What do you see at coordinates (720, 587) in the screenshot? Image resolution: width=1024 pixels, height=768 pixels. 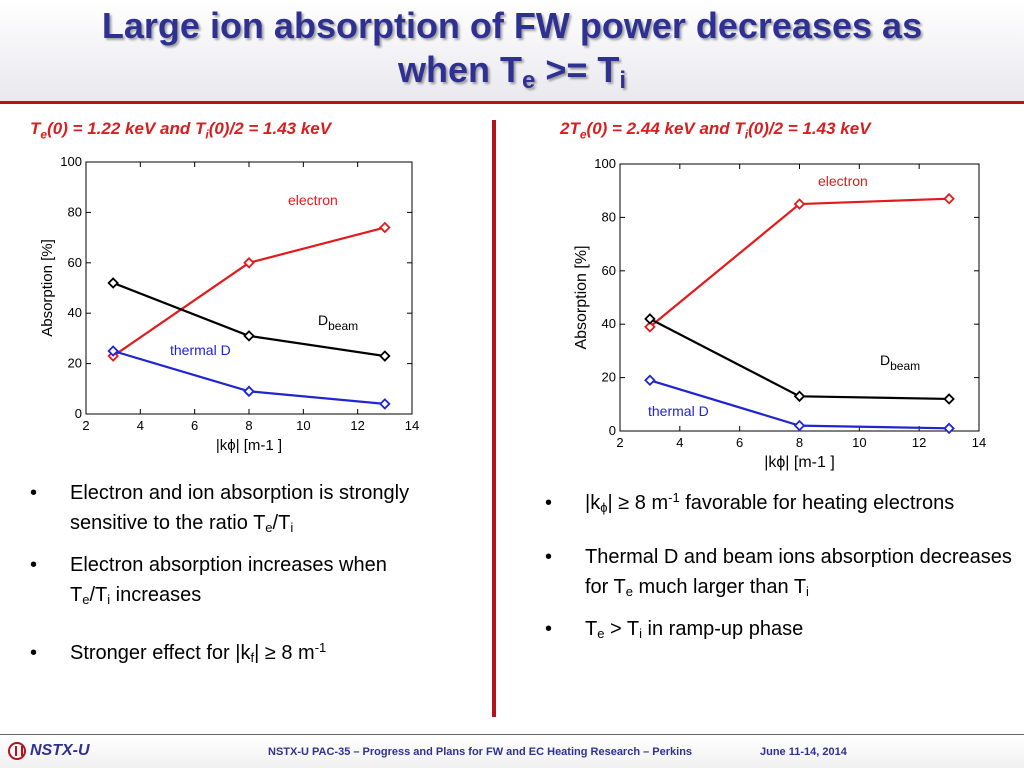 I see `bullet-text: much larger than T` at bounding box center [720, 587].